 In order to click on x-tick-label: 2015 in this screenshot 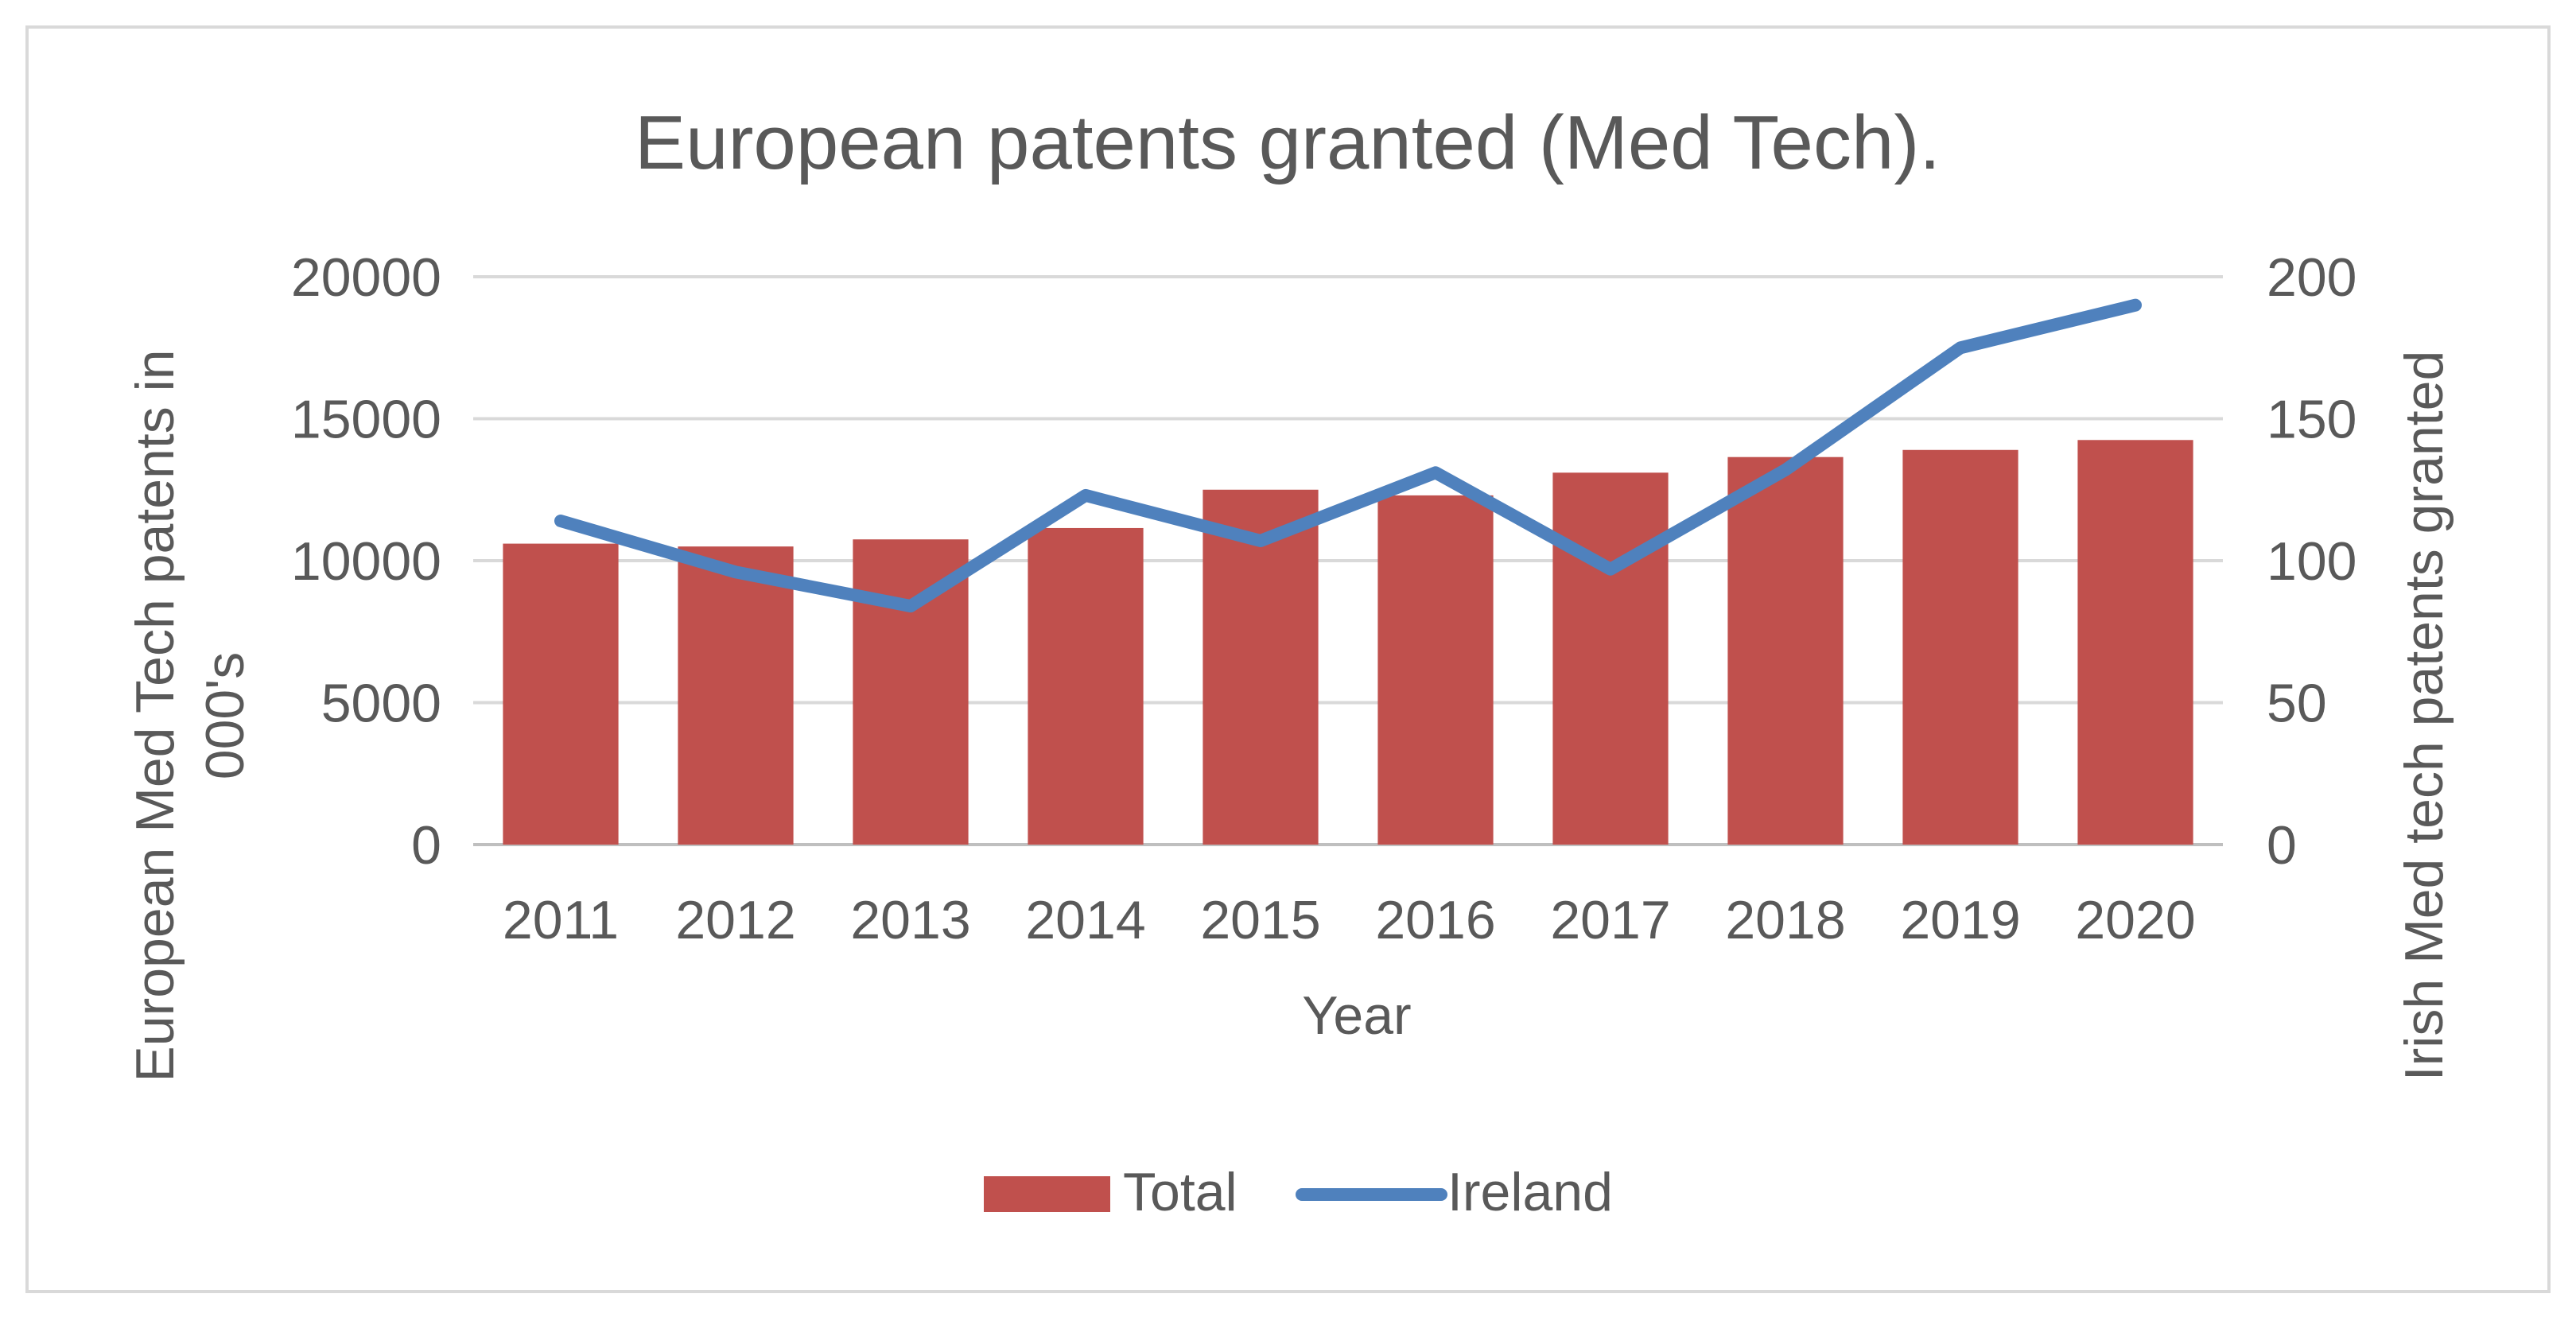, I will do `click(1260, 920)`.